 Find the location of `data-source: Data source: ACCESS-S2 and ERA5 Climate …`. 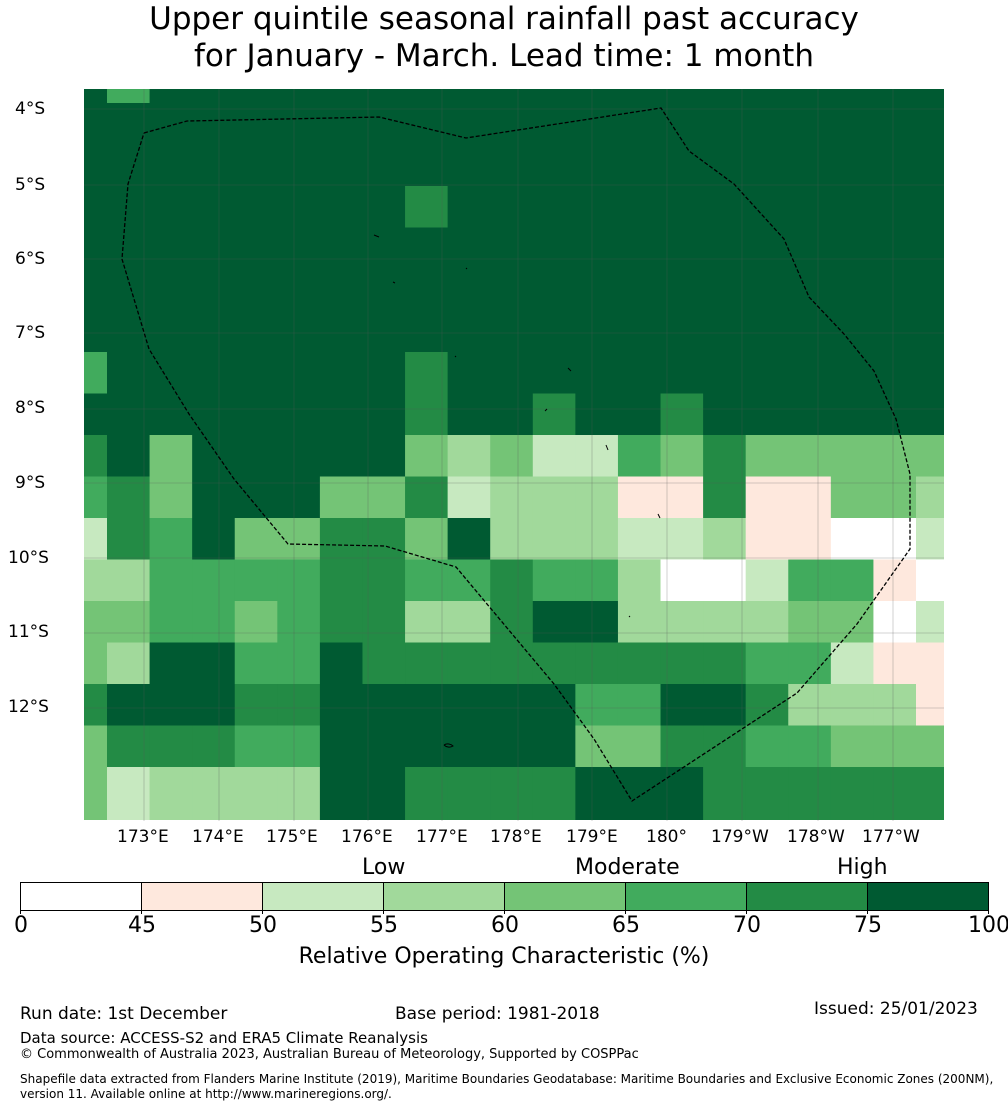

data-source: Data source: ACCESS-S2 and ERA5 Climate … is located at coordinates (224, 1038).